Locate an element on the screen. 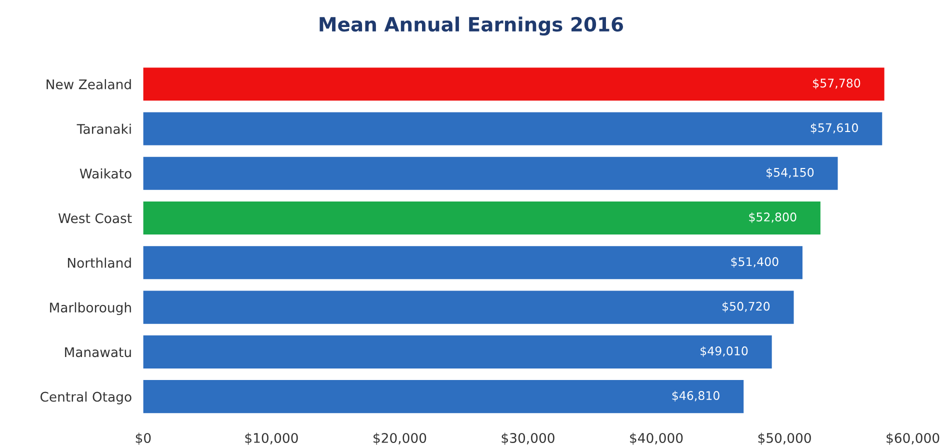  data-label: $50,720 is located at coordinates (746, 307).